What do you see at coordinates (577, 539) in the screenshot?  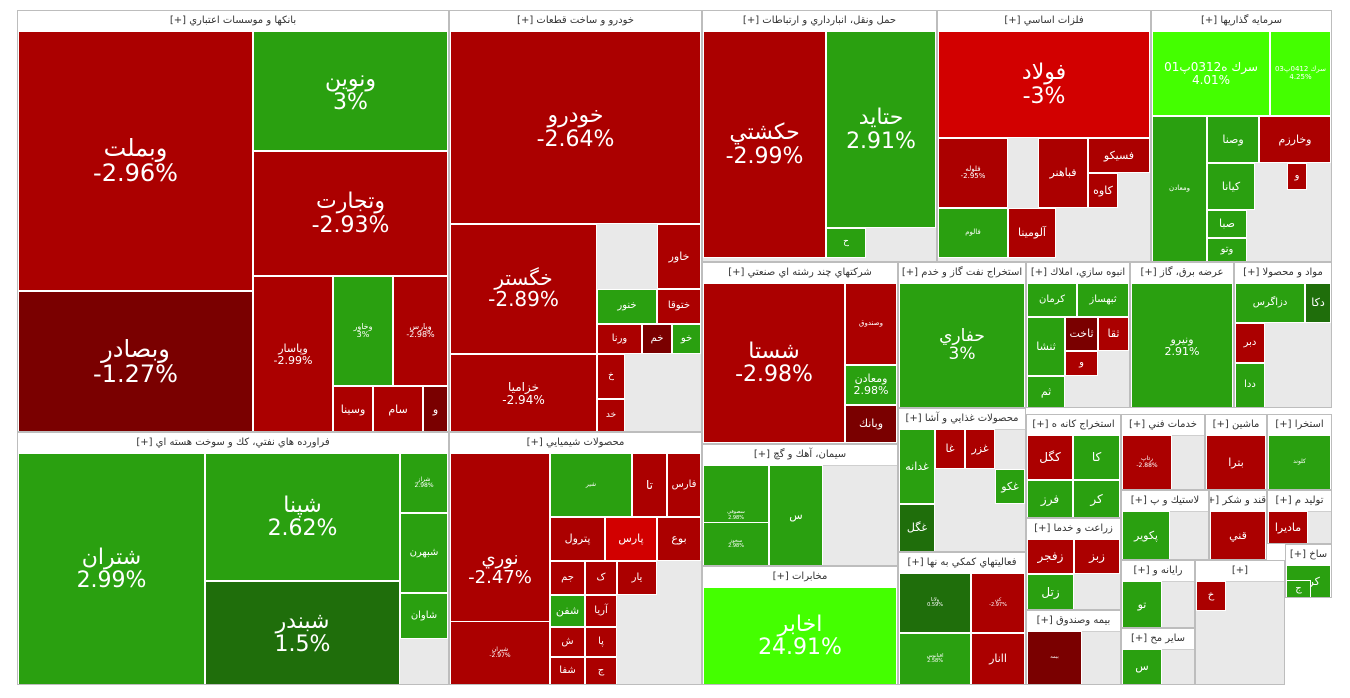 I see `stock-tile: پترول` at bounding box center [577, 539].